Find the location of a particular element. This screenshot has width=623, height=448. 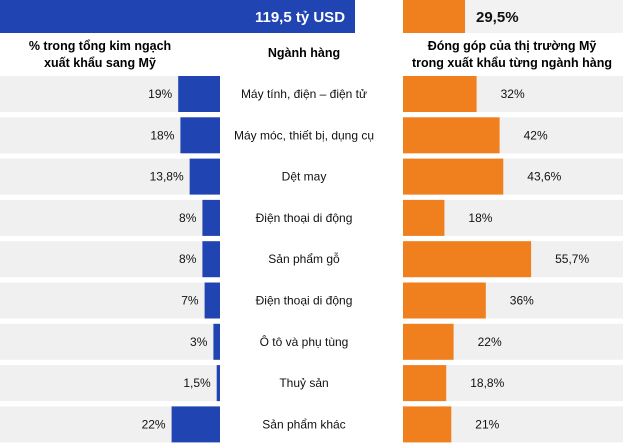

headline-right-value: 29,5% is located at coordinates (497, 17).